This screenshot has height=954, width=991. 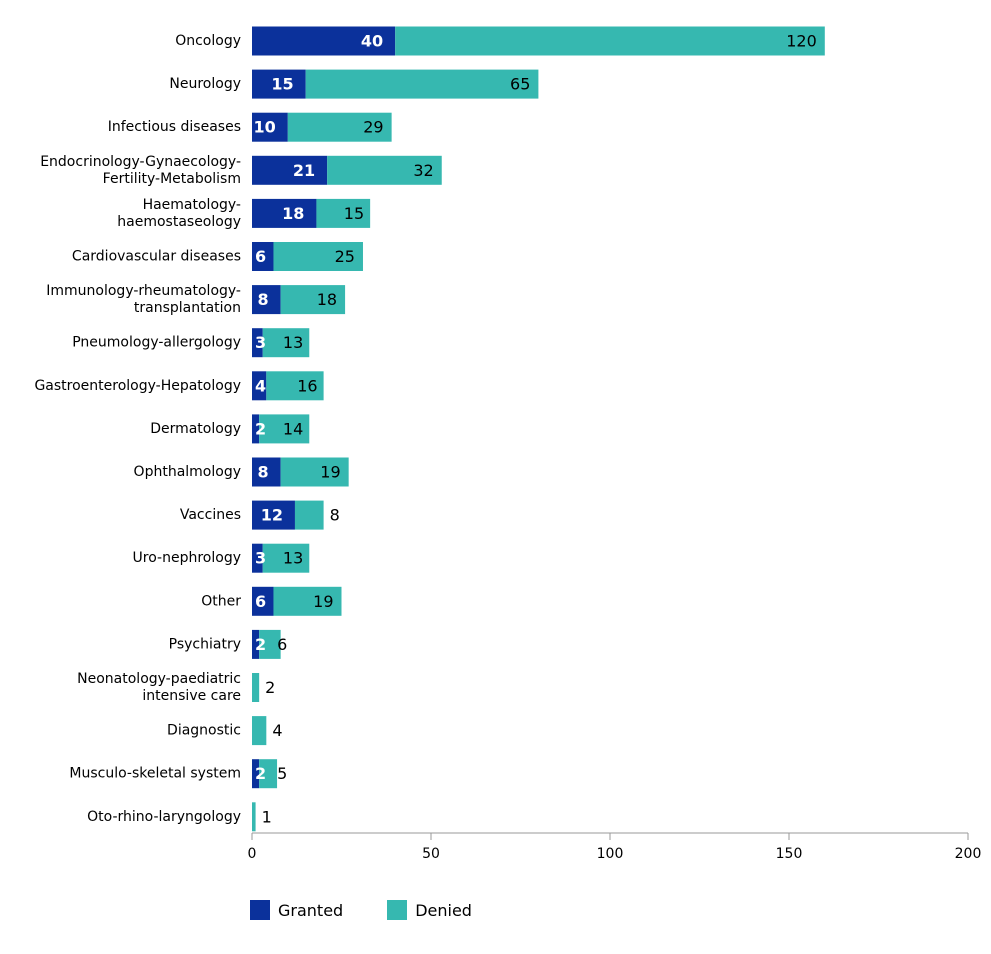 What do you see at coordinates (307, 385) in the screenshot?
I see `value-label-denied: 16` at bounding box center [307, 385].